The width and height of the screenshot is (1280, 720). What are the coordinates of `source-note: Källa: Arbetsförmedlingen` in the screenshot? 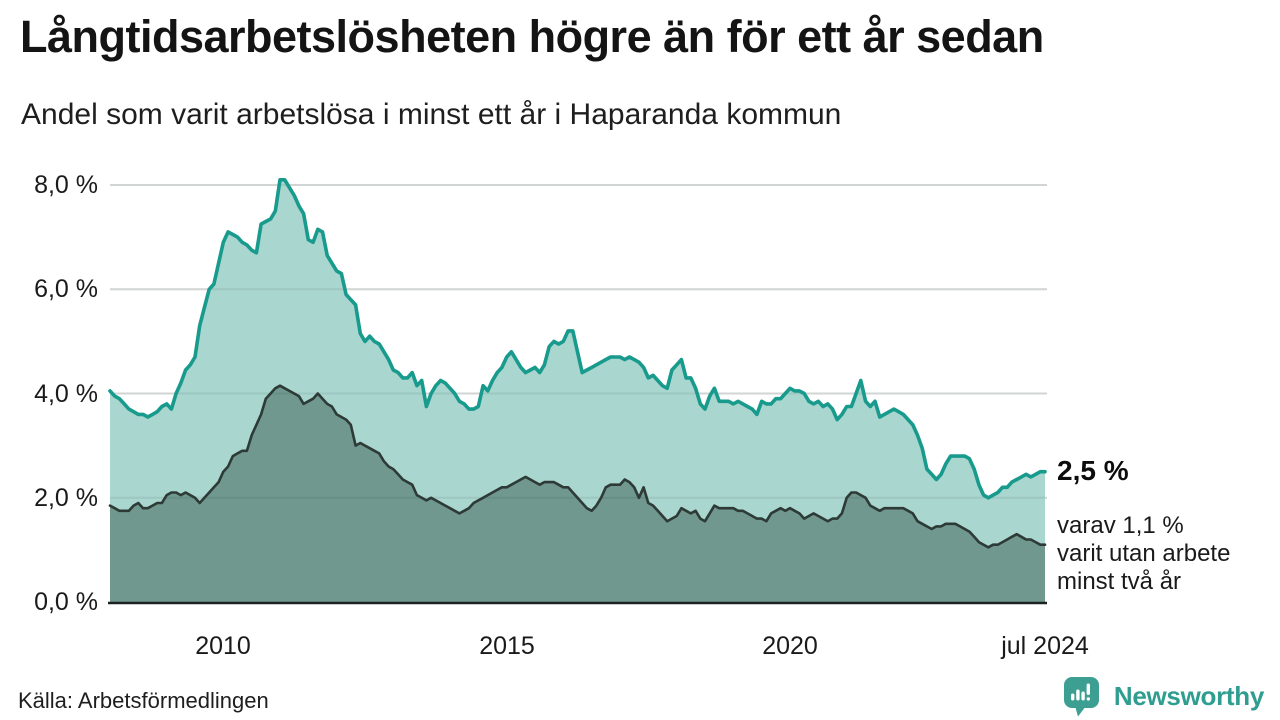 It's located at (143, 700).